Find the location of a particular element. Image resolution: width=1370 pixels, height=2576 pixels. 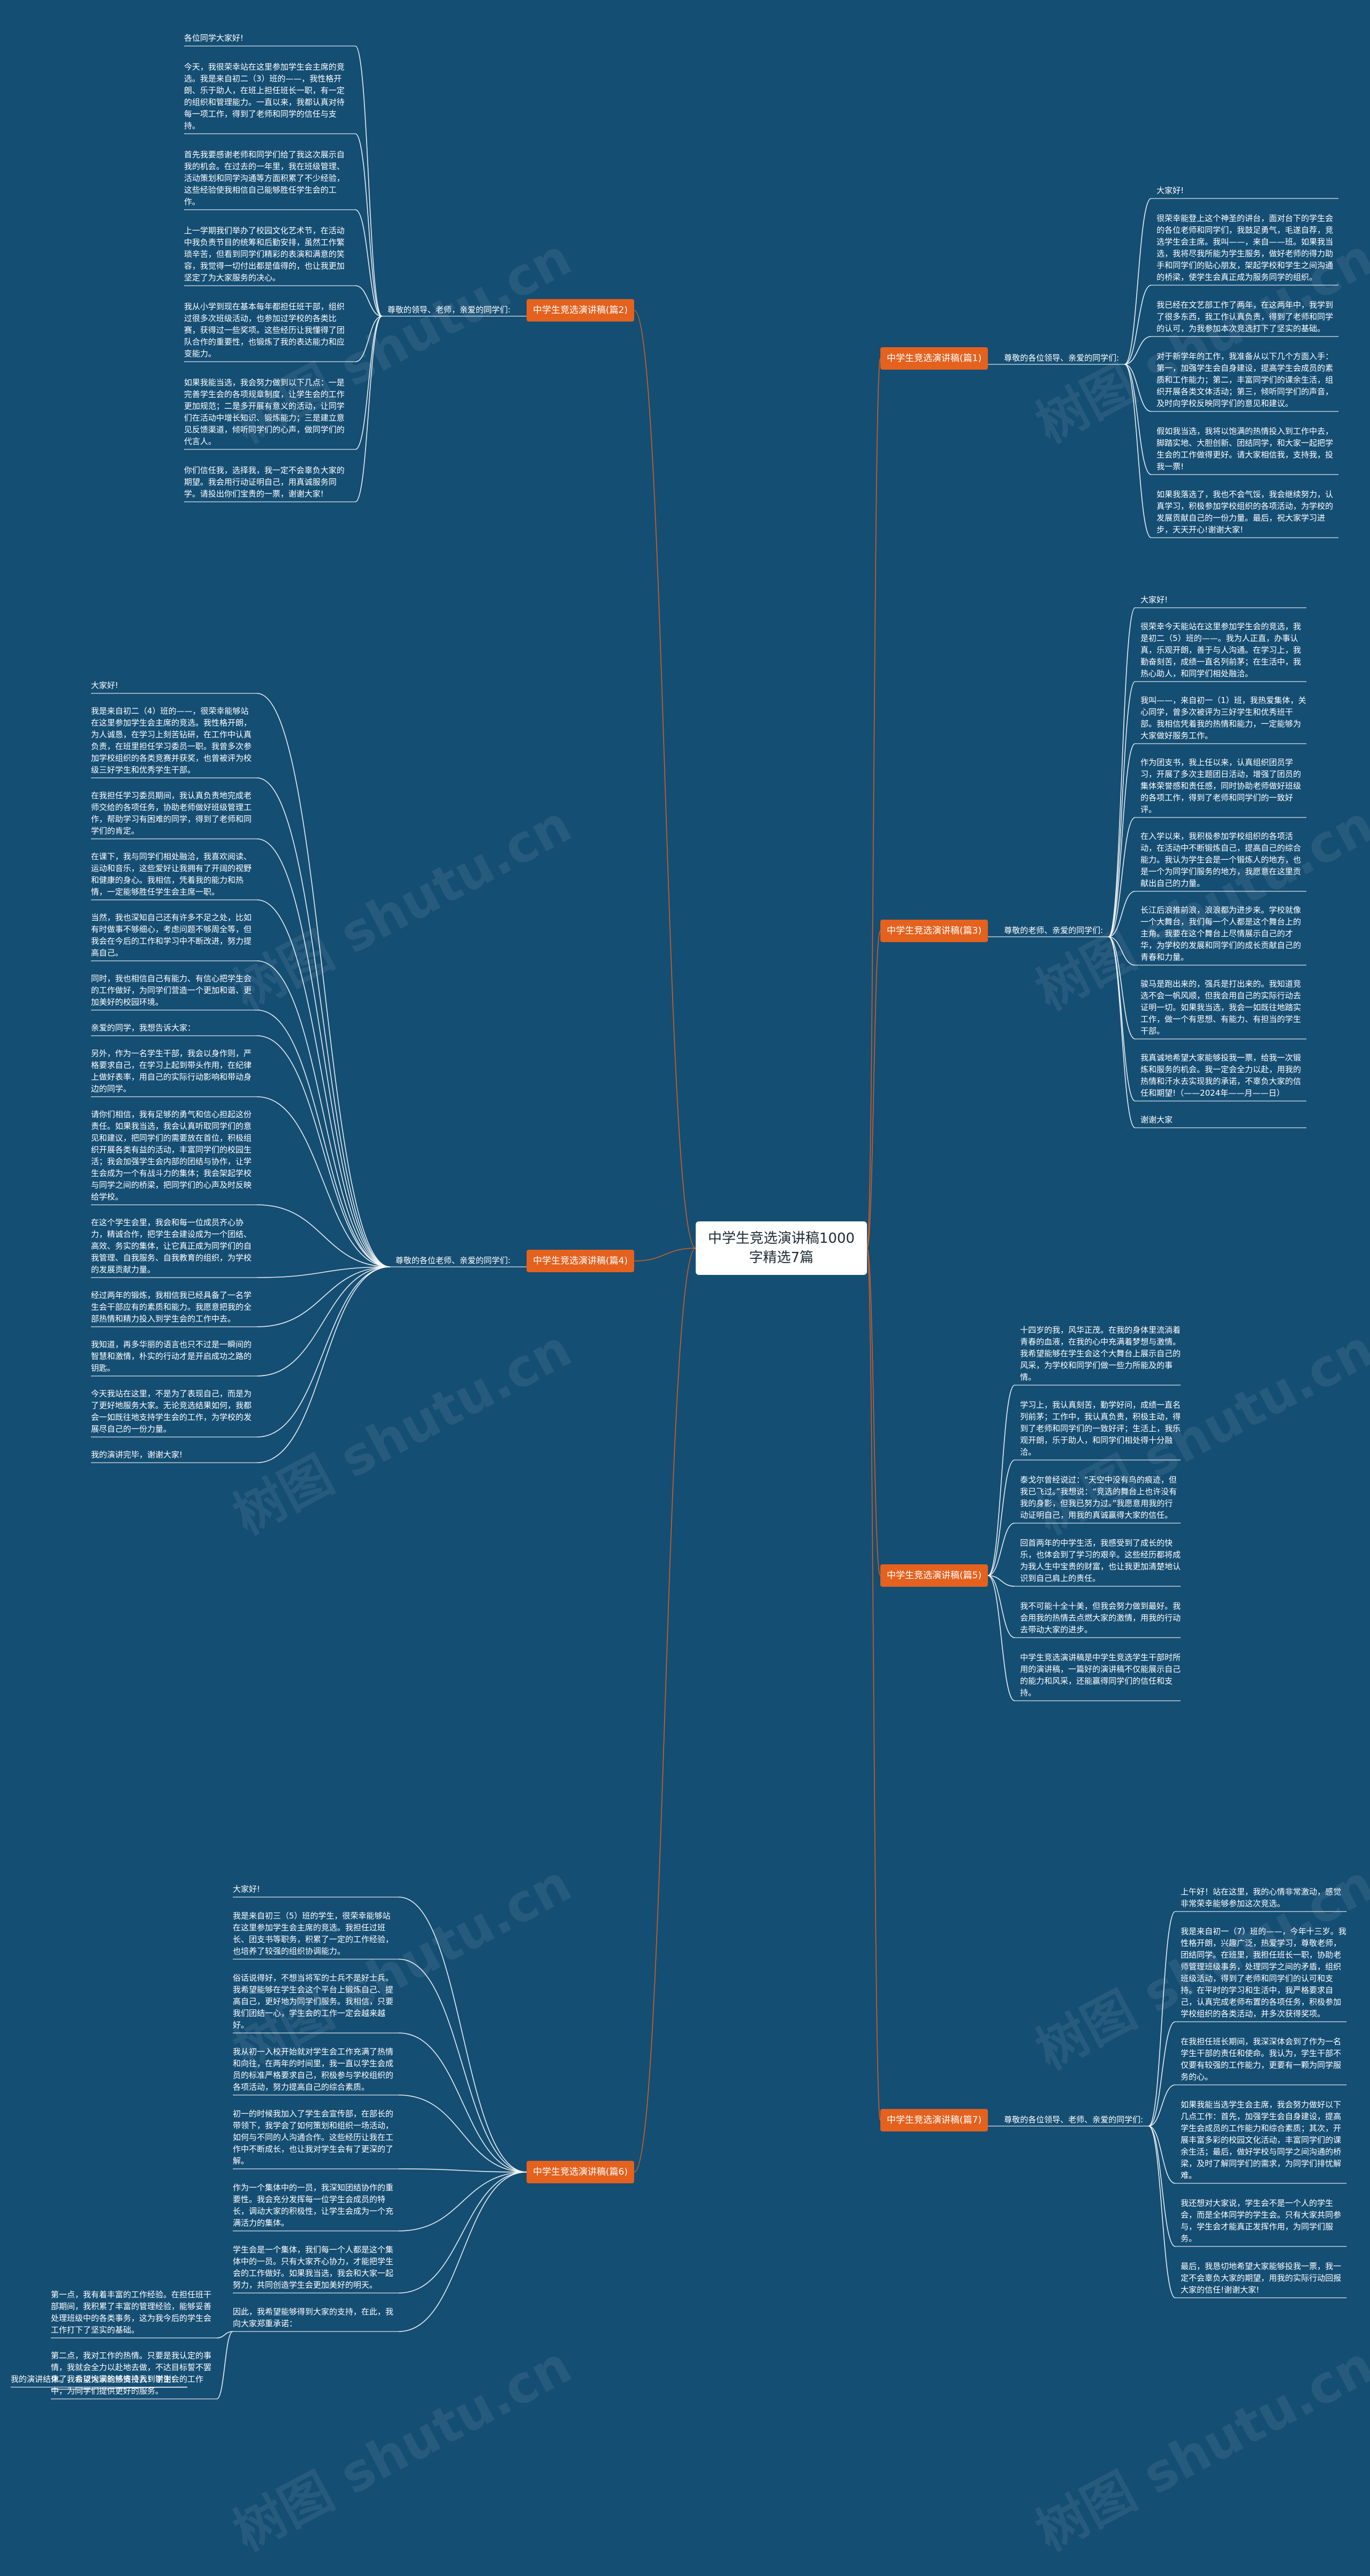

branch-node-p3: 中学生竞选演讲稿(篇3) is located at coordinates (934, 931).